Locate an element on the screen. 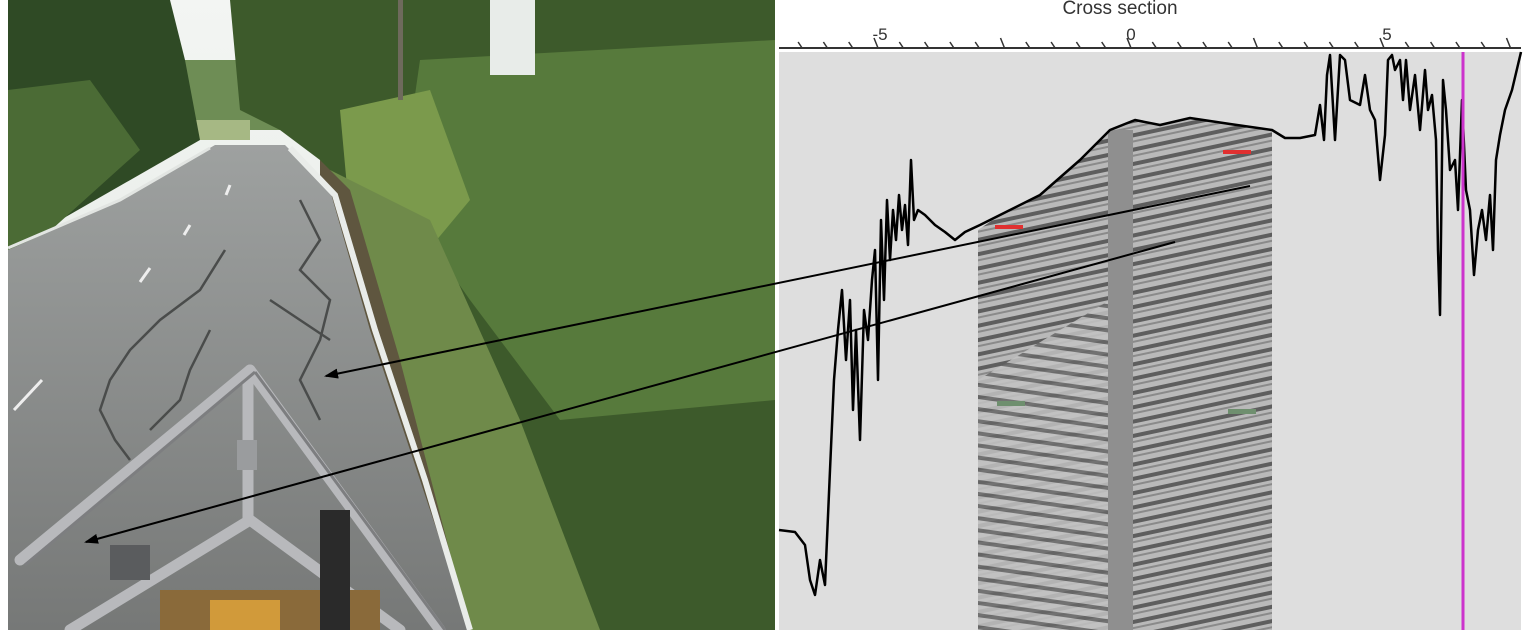  photo-left-bushes is located at coordinates (74, 165).